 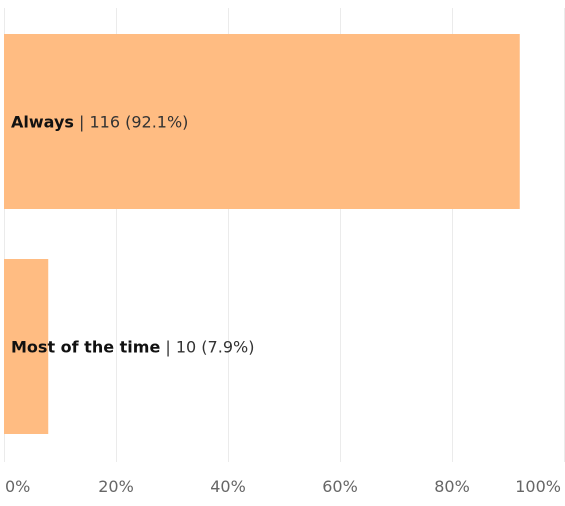 What do you see at coordinates (340, 486) in the screenshot?
I see `x-tick-label: 60%` at bounding box center [340, 486].